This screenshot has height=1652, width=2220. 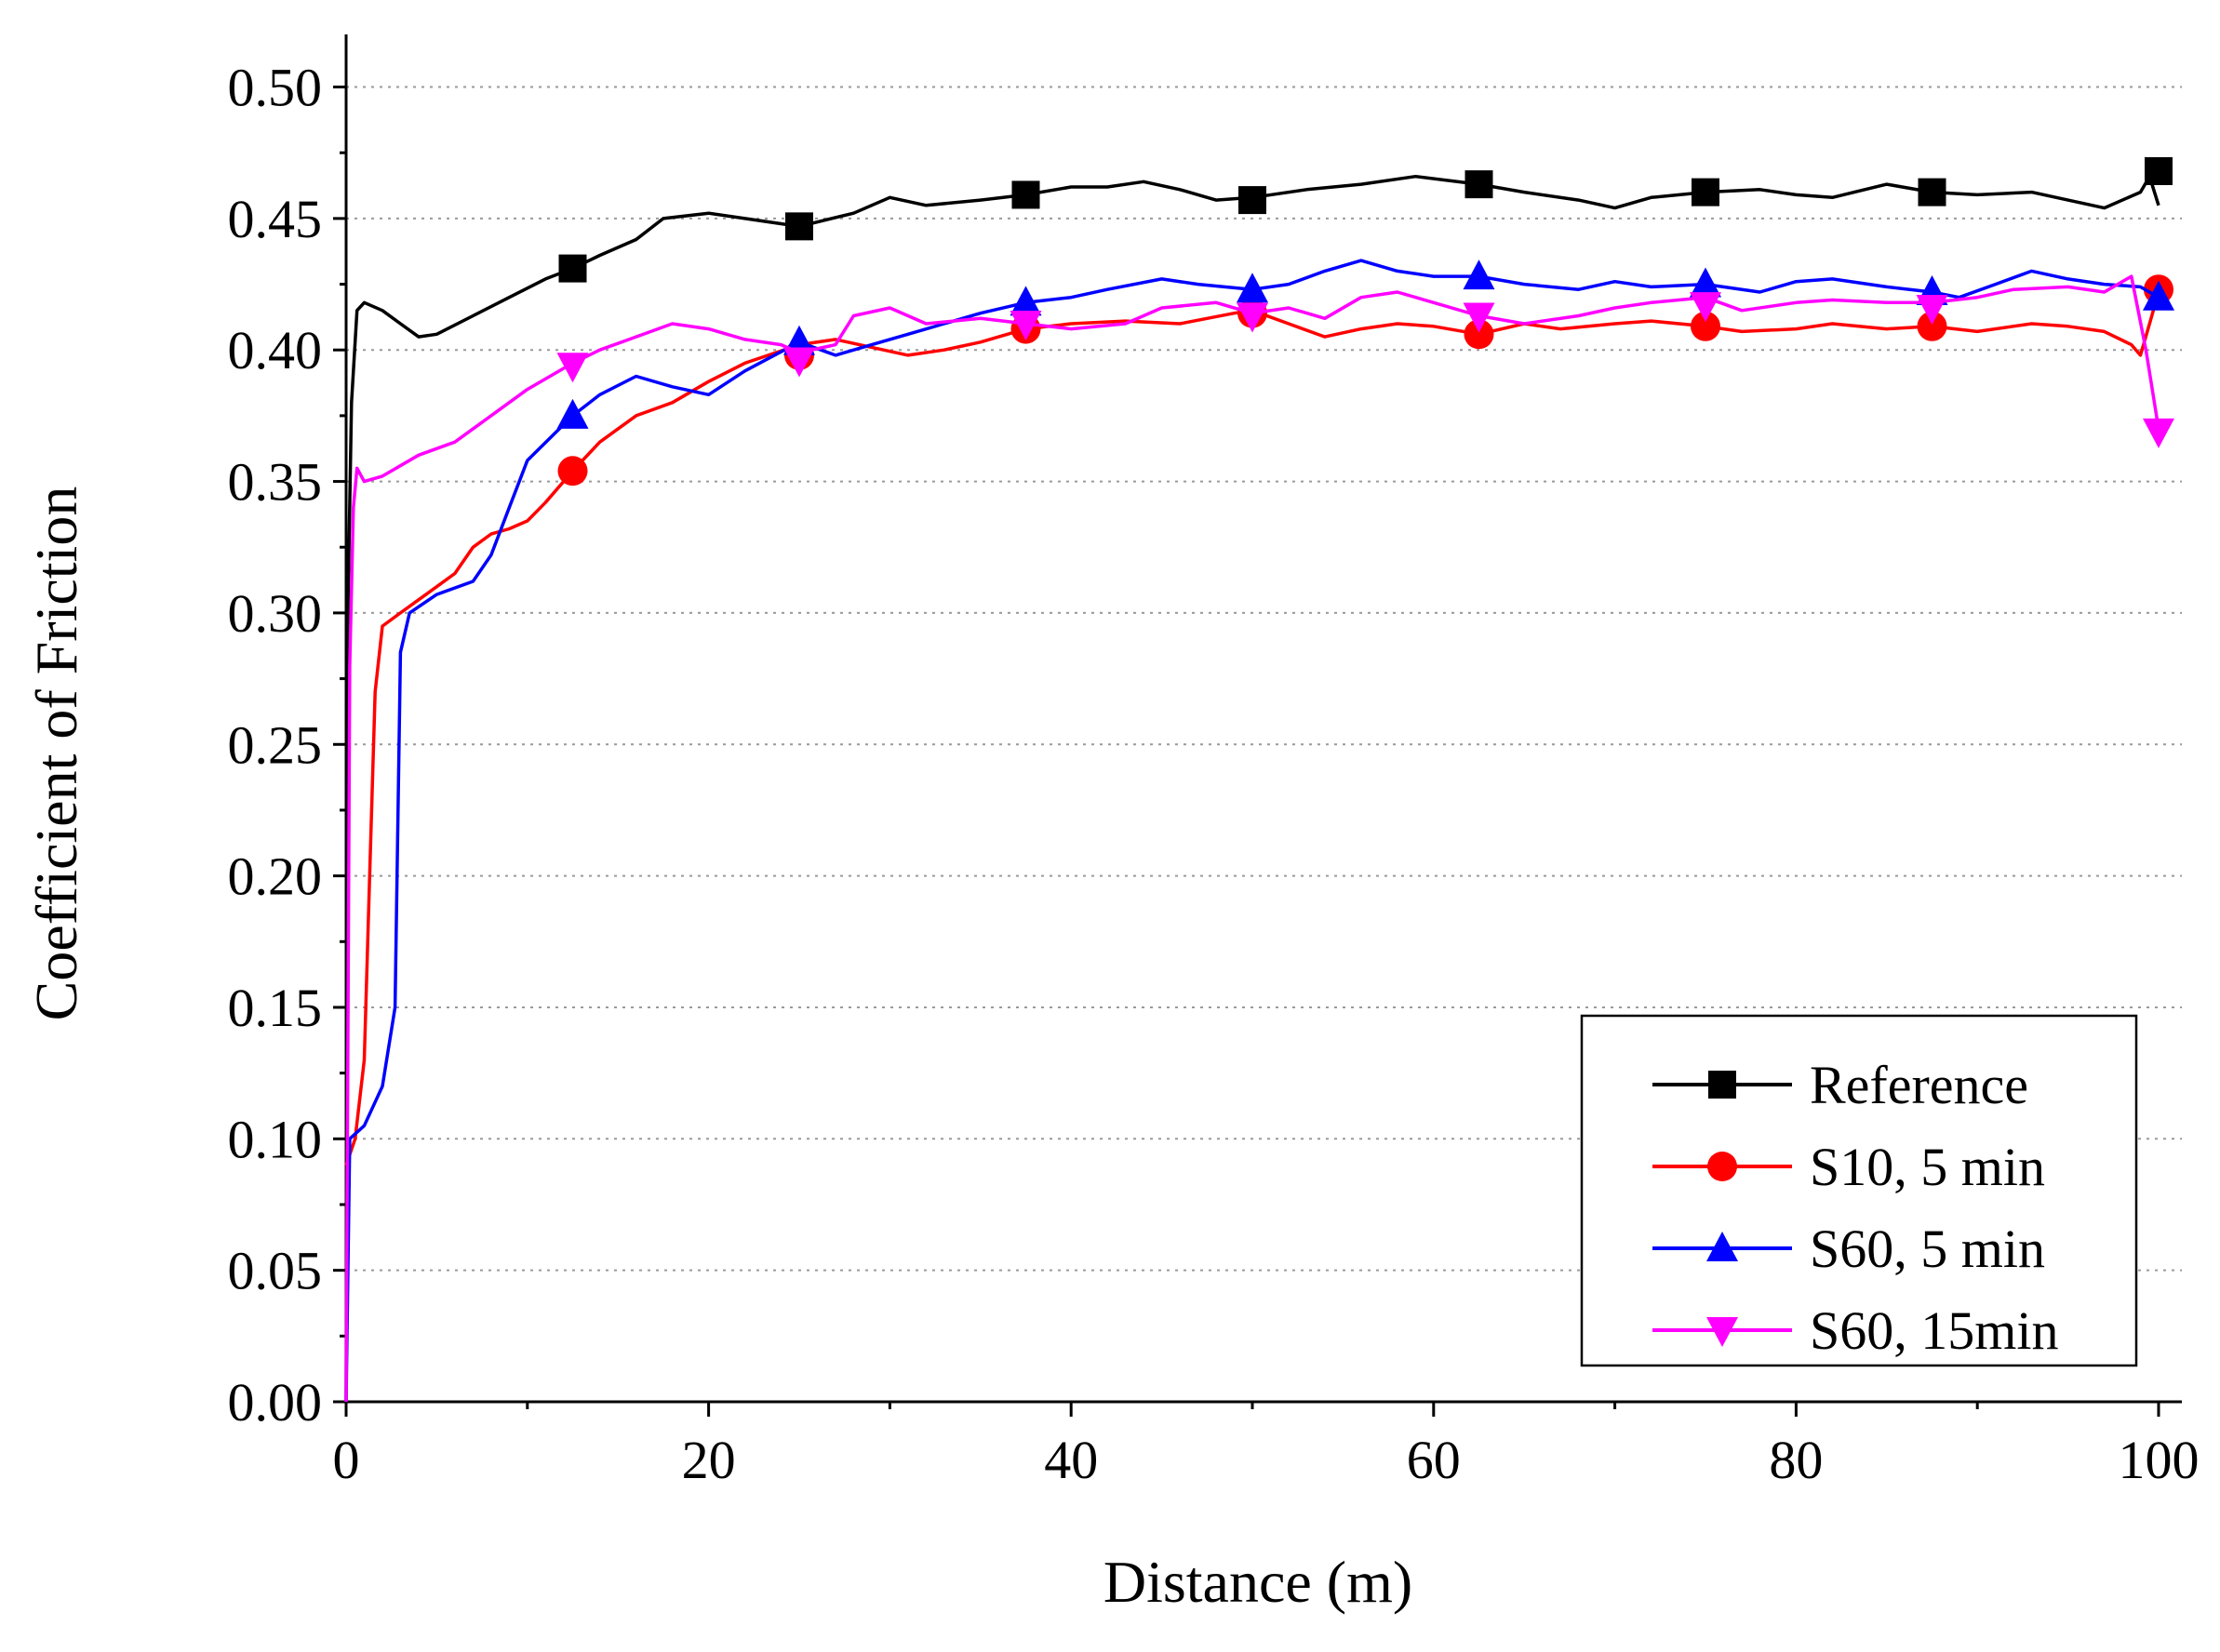 What do you see at coordinates (1434, 1460) in the screenshot?
I see `x-tick-label: 60` at bounding box center [1434, 1460].